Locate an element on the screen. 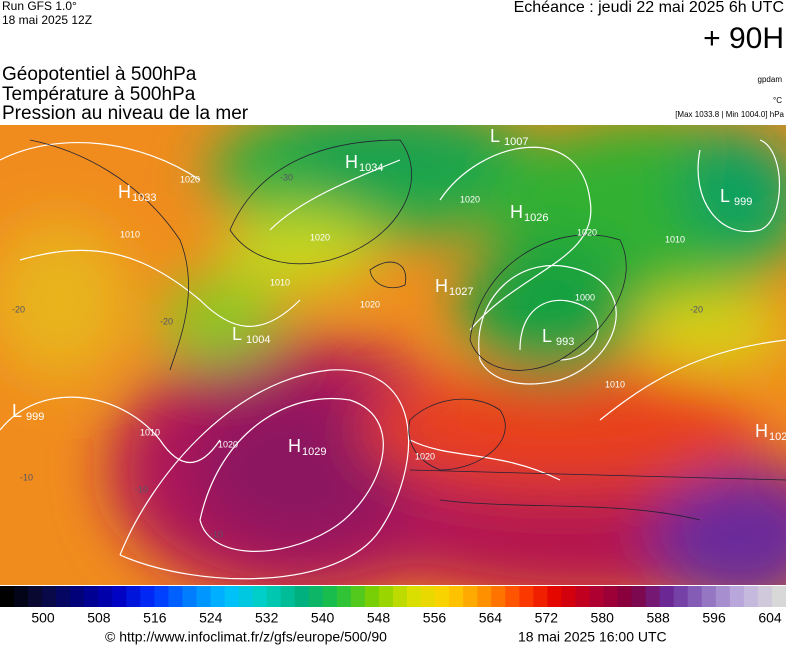 This screenshot has width=786, height=648. colorbar-label: 508 is located at coordinates (99, 618).